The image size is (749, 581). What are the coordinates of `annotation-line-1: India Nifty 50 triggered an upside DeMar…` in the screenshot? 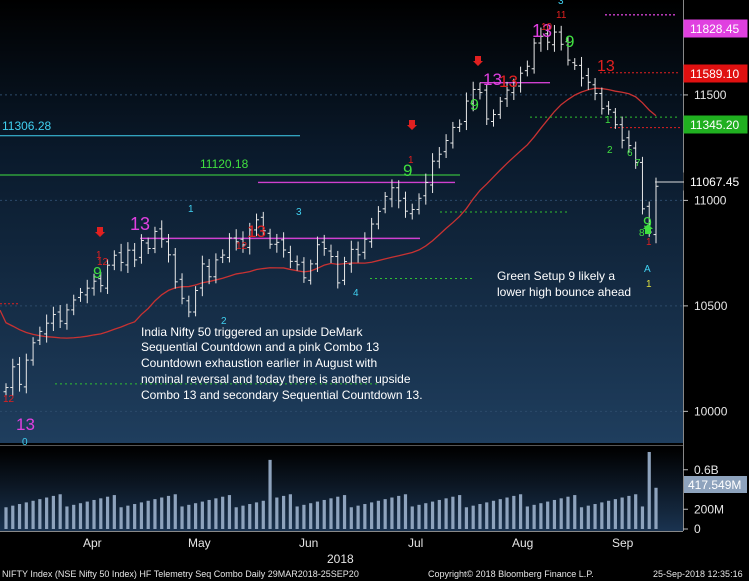 It's located at (252, 332).